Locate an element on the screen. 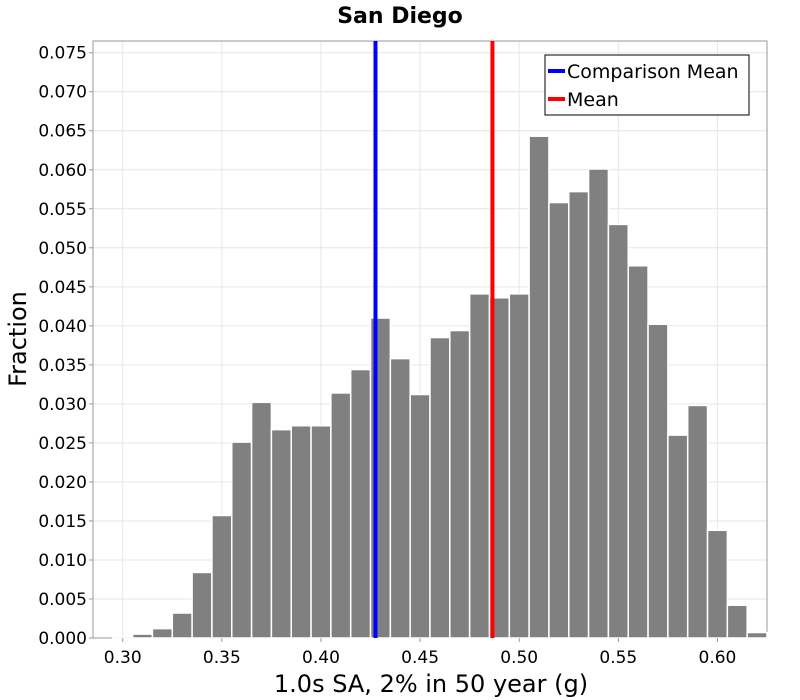  y-tick-label: 0.060 is located at coordinates (62, 171).